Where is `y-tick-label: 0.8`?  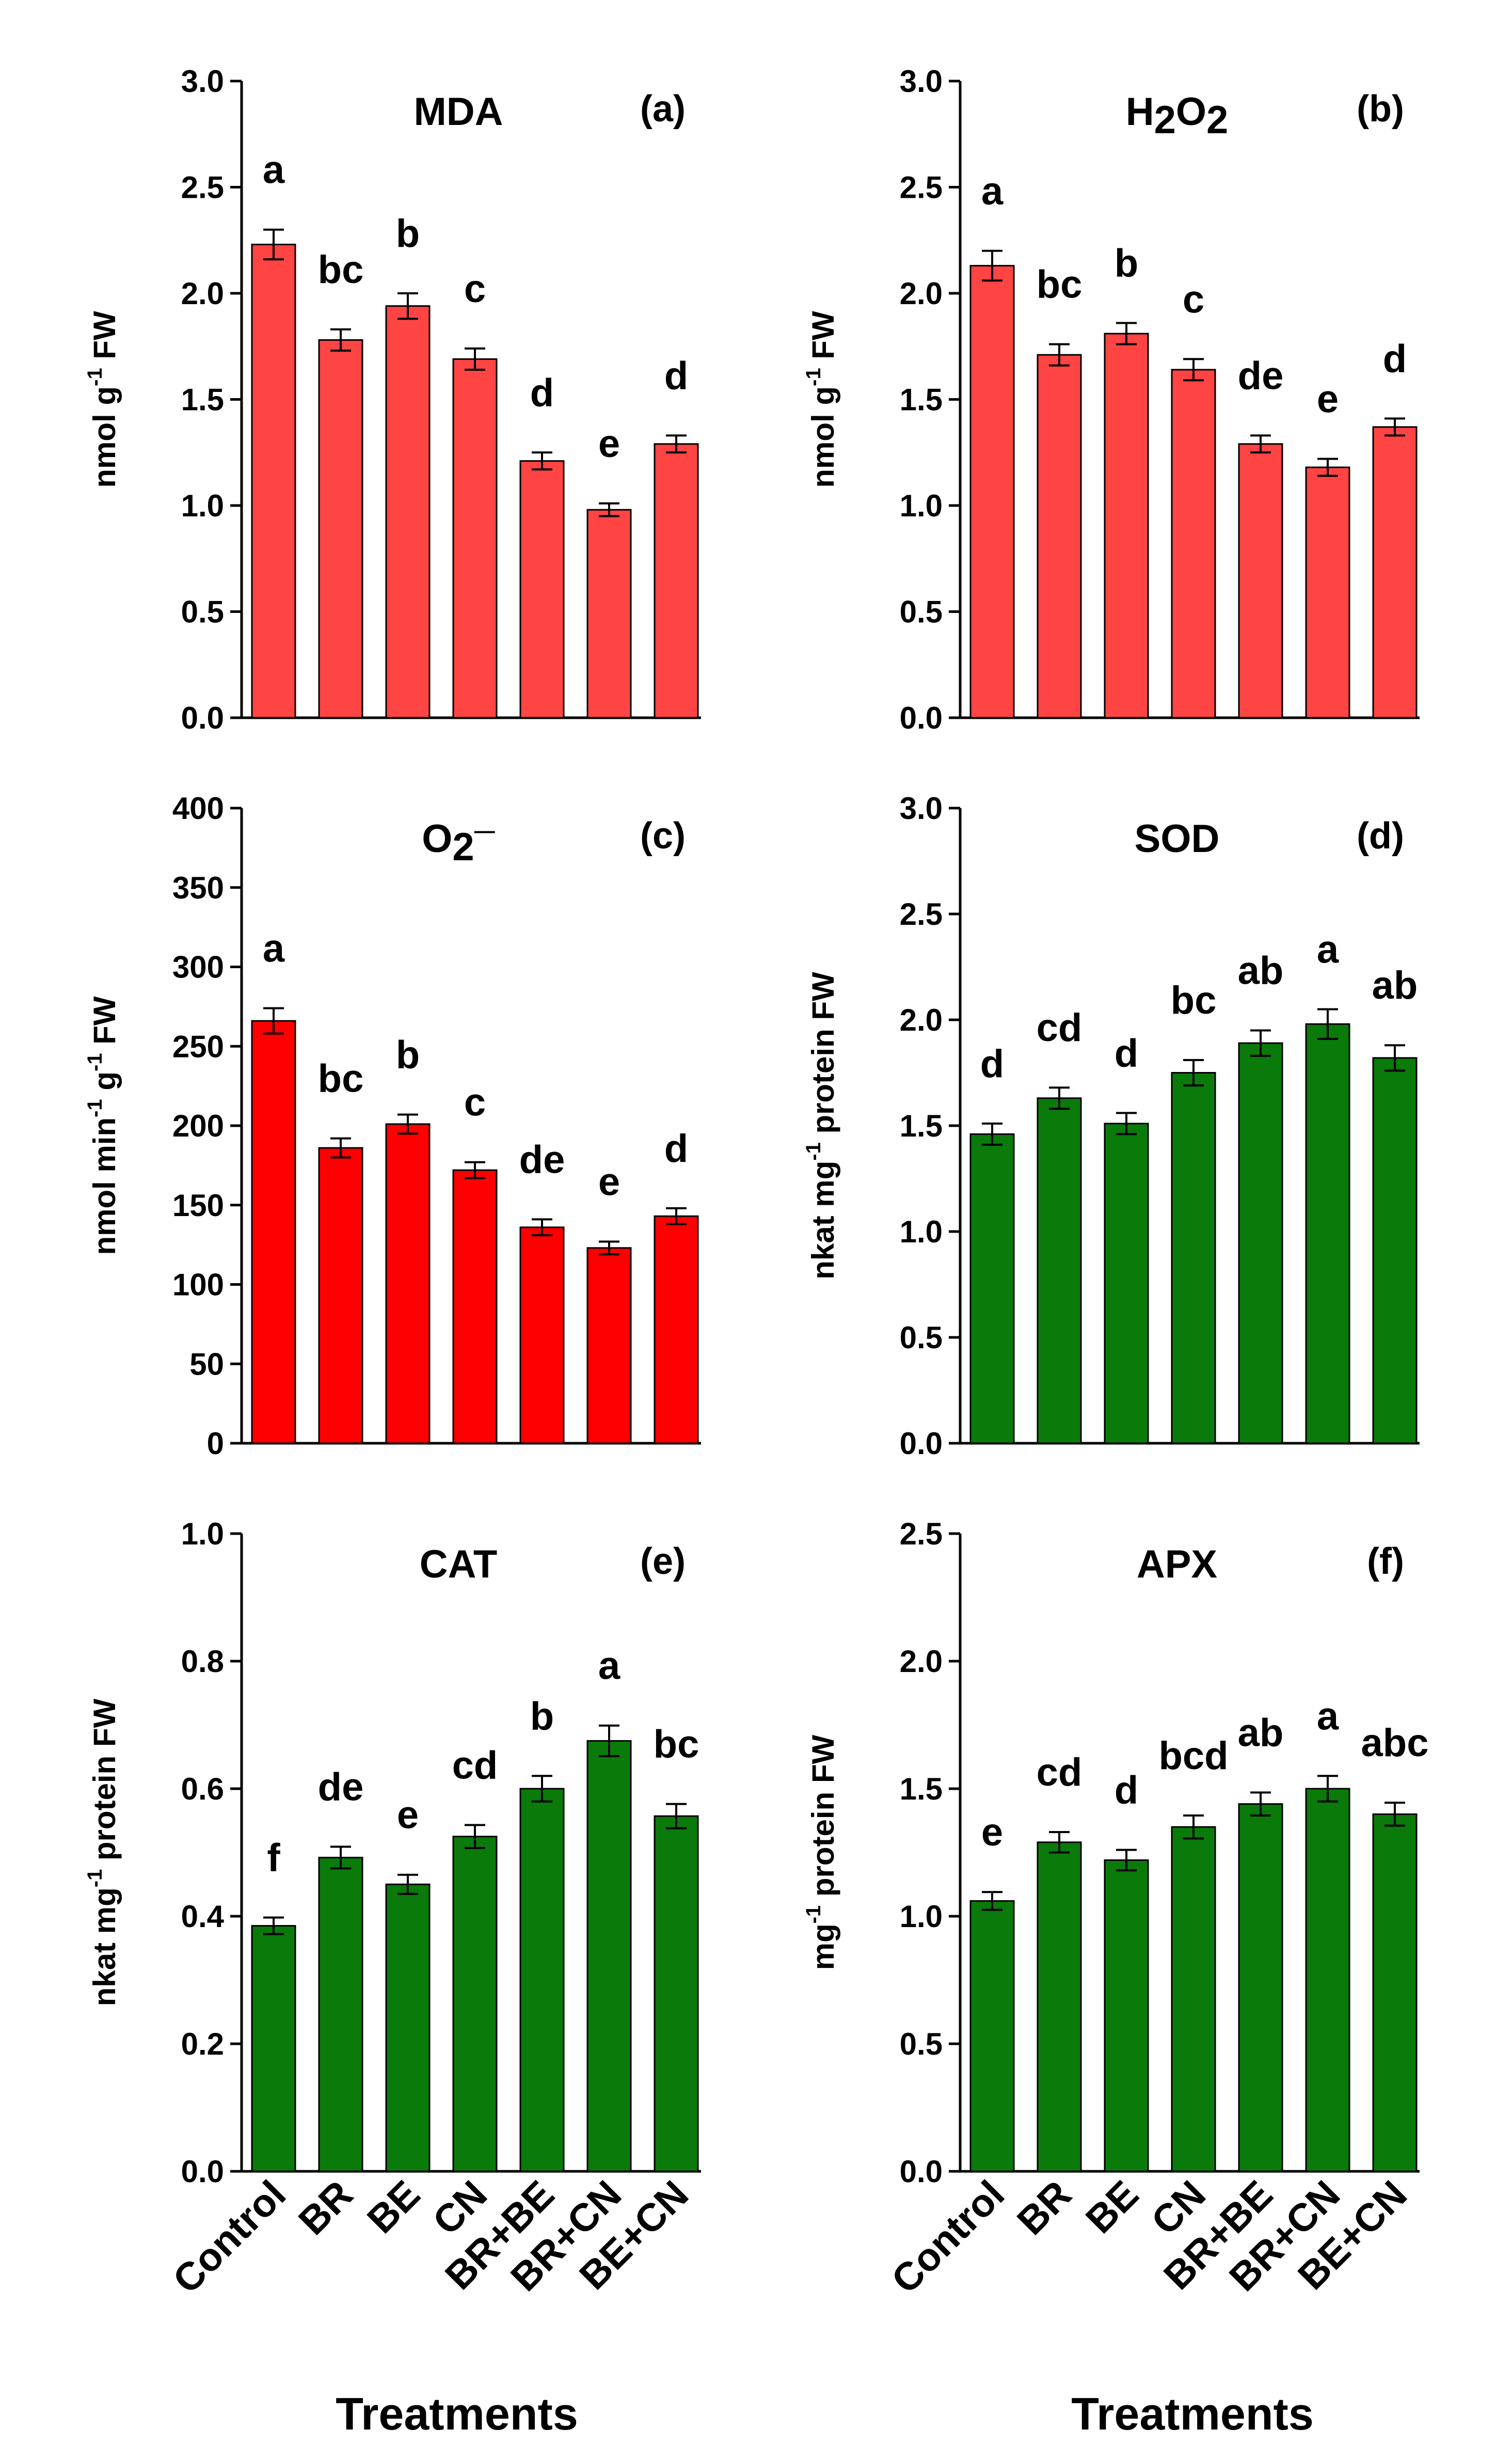
y-tick-label: 0.8 is located at coordinates (203, 1662).